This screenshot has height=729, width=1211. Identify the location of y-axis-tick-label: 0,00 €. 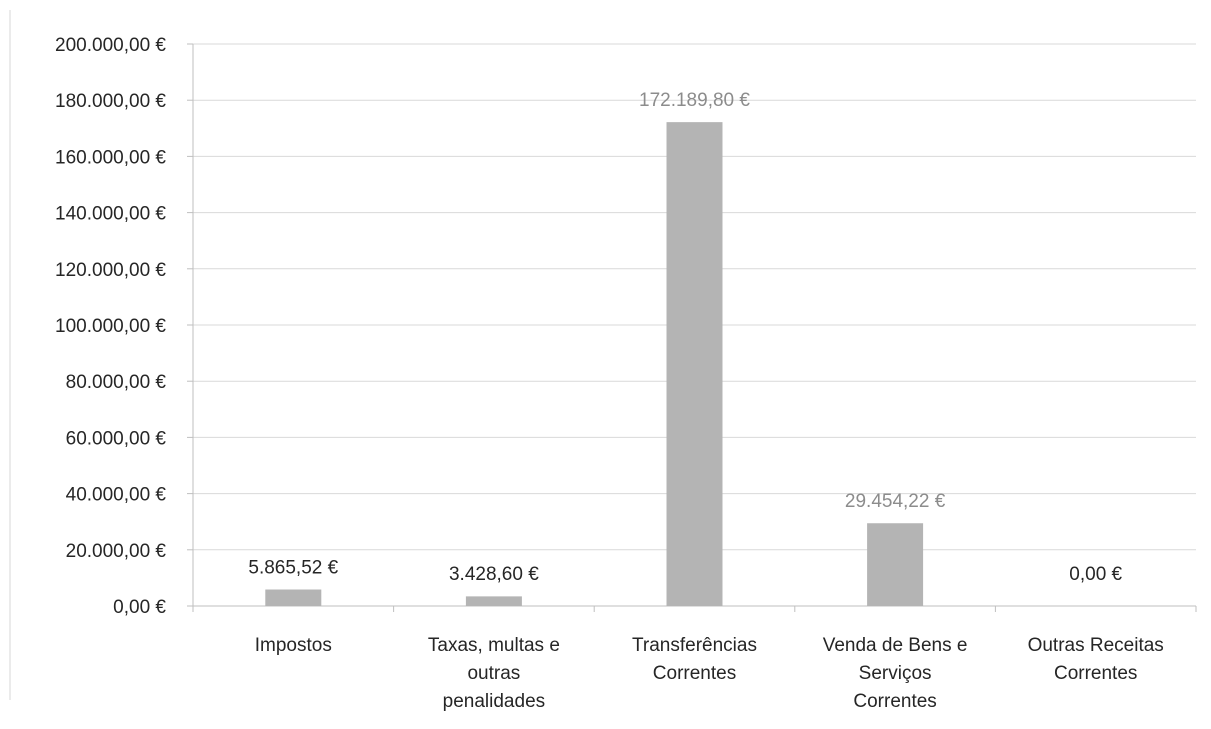
(139, 607).